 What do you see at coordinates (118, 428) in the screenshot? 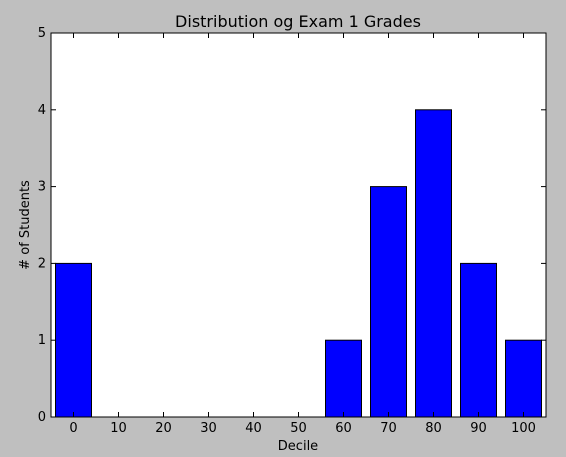
I see `x-tick-label: 10` at bounding box center [118, 428].